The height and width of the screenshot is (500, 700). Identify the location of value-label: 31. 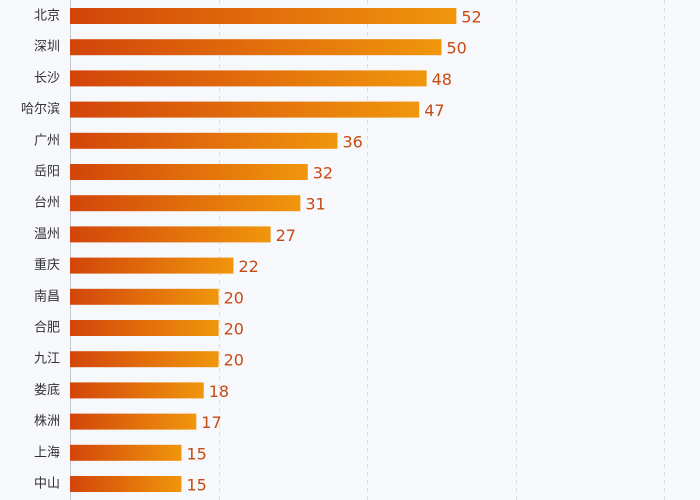
(315, 204).